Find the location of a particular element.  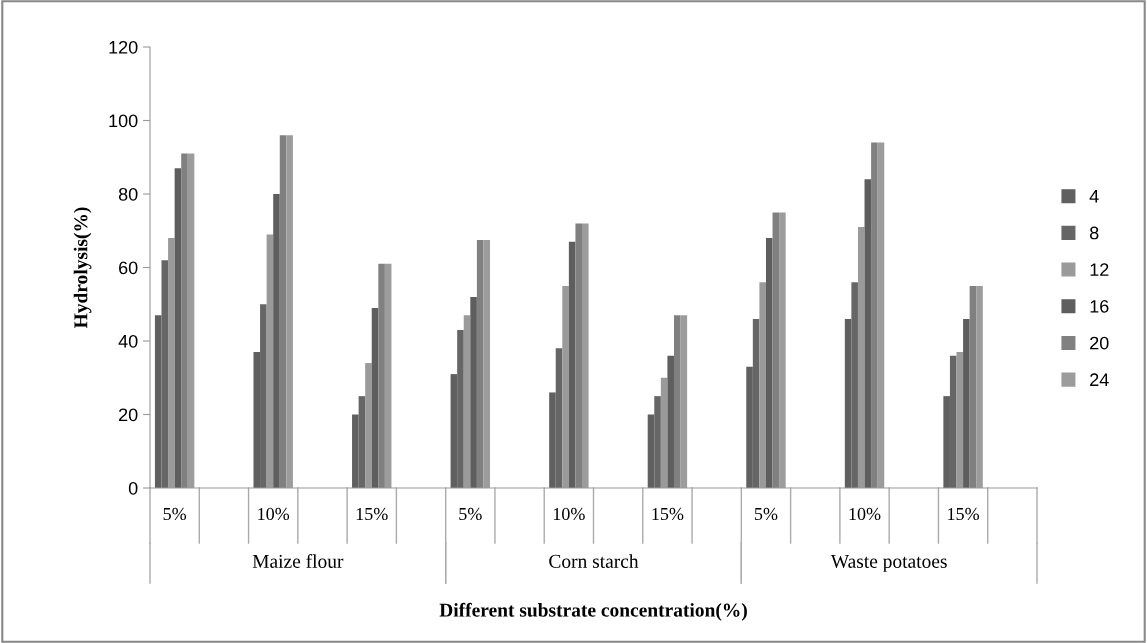

y-tick-label: 40 is located at coordinates (128, 341).